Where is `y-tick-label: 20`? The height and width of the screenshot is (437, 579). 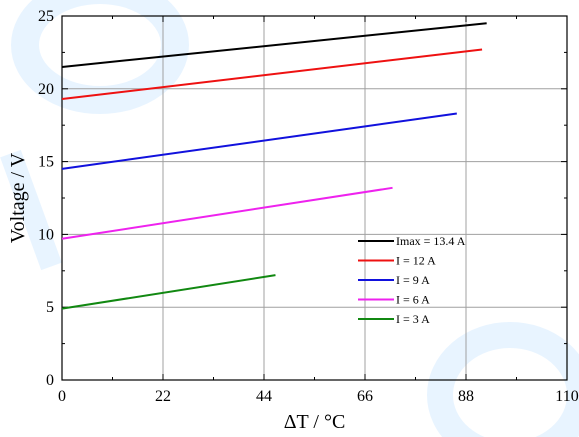
y-tick-label: 20 is located at coordinates (46, 89).